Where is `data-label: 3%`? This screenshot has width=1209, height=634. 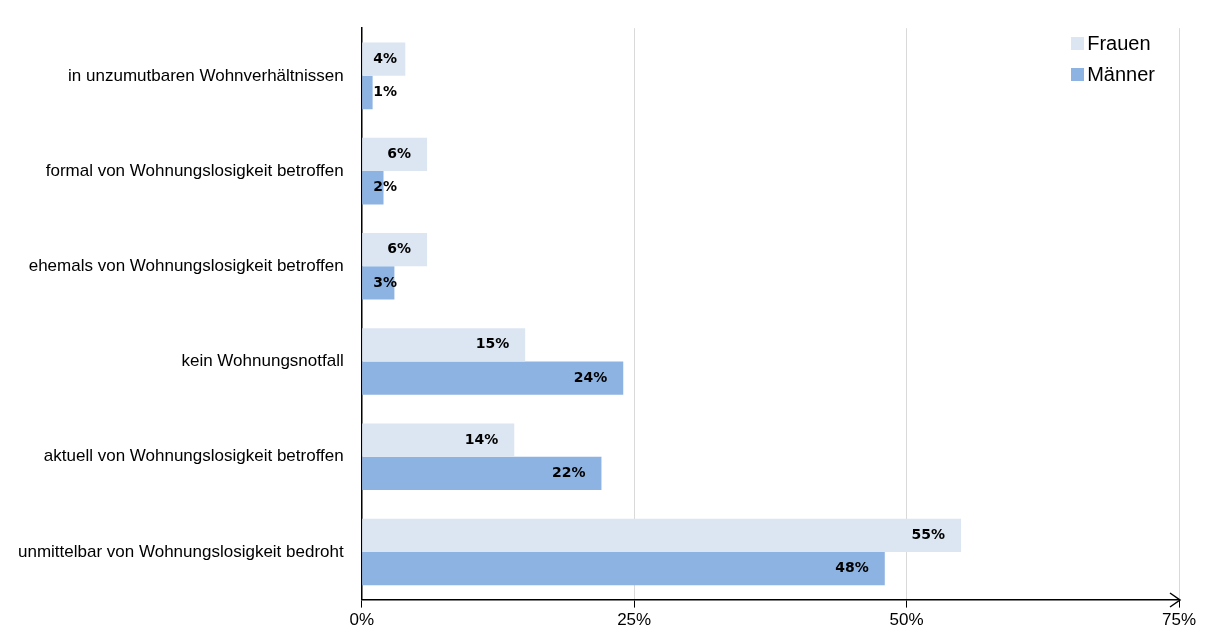
data-label: 3% is located at coordinates (385, 281).